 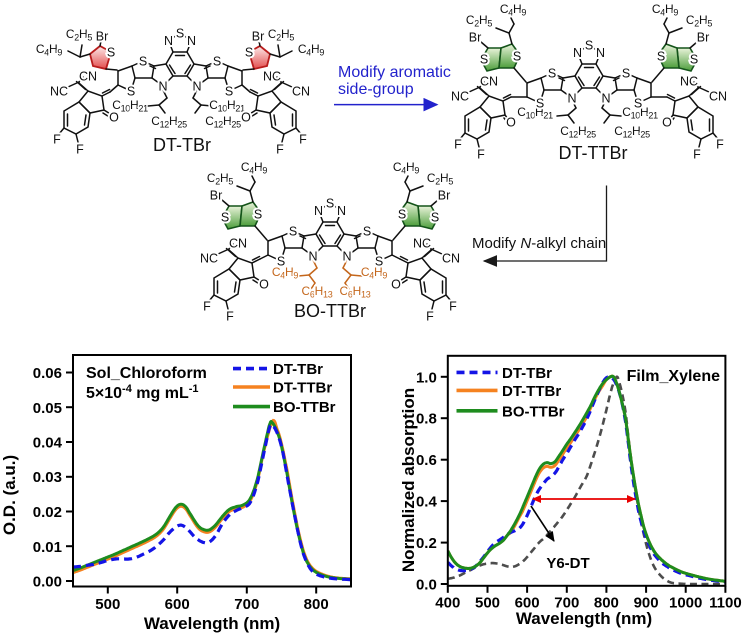 What do you see at coordinates (567, 563) in the screenshot?
I see `svg-text: Y6-DT` at bounding box center [567, 563].